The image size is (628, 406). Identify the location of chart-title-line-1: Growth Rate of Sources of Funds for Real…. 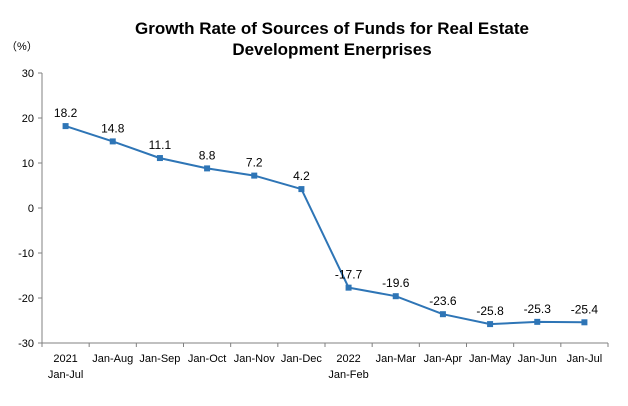
(332, 28).